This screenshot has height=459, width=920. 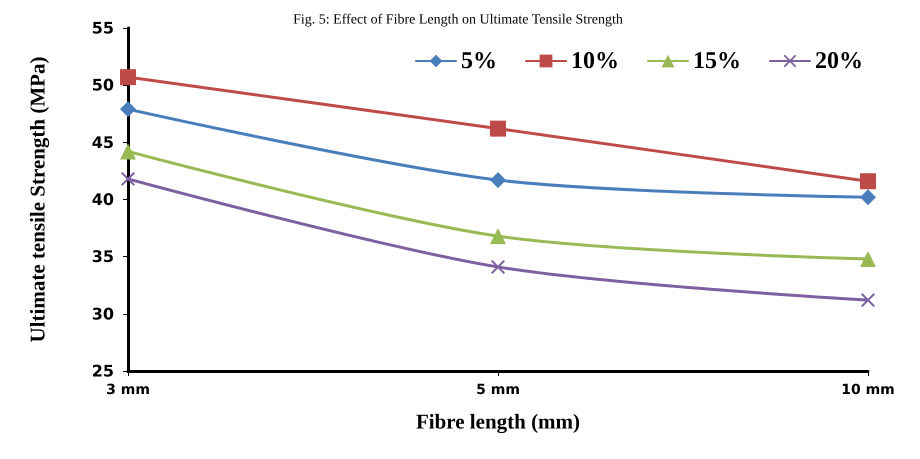 I want to click on y-tick-label: 45, so click(x=103, y=142).